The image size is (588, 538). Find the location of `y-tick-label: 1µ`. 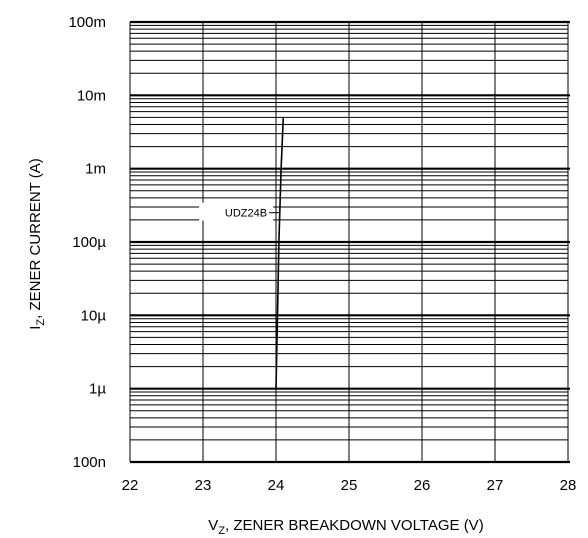

y-tick-label: 1µ is located at coordinates (97, 389).